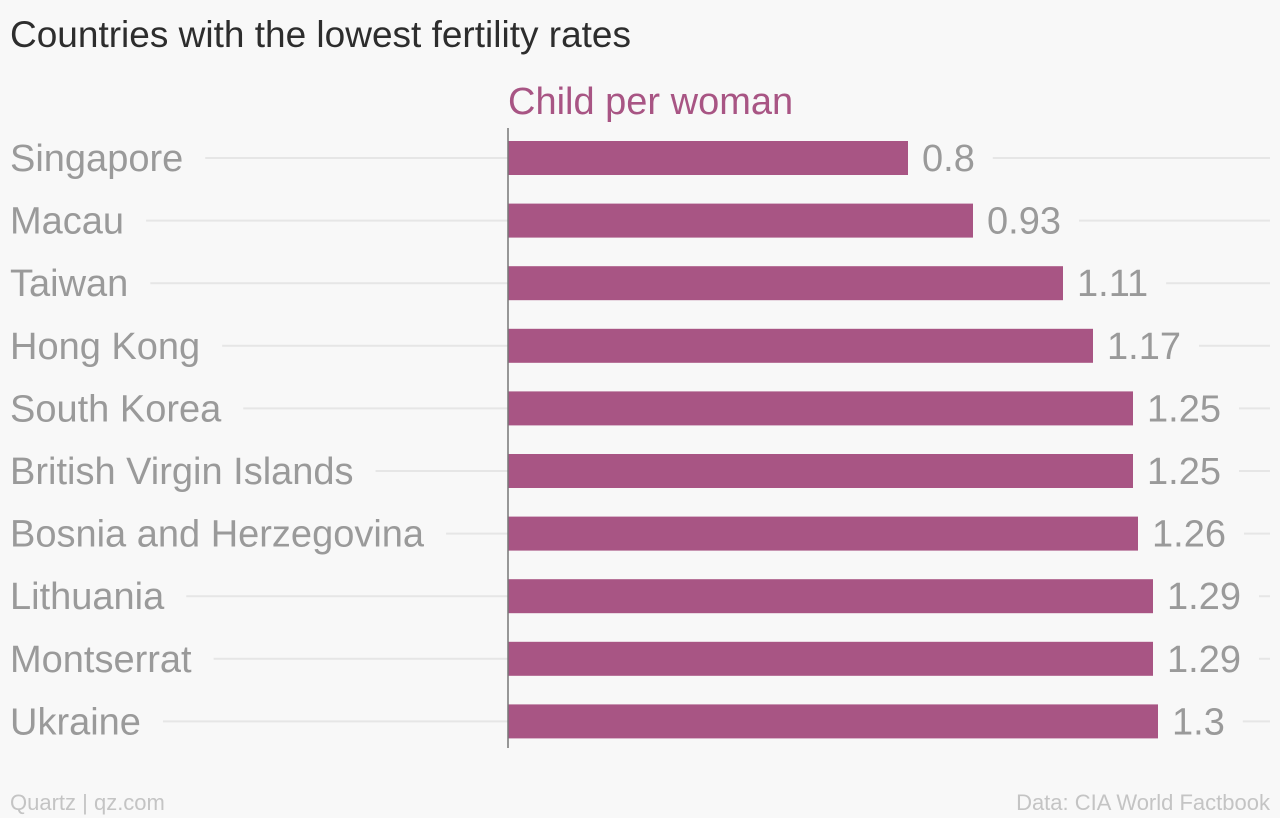  I want to click on value-label: 0.8, so click(948, 159).